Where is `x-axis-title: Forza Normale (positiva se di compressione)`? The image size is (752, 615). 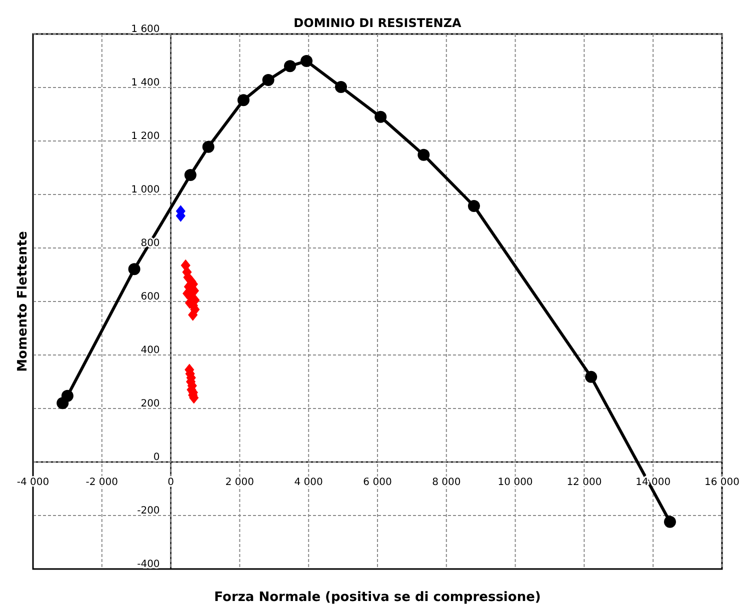 x-axis-title: Forza Normale (positiva se di compressione) is located at coordinates (377, 597).